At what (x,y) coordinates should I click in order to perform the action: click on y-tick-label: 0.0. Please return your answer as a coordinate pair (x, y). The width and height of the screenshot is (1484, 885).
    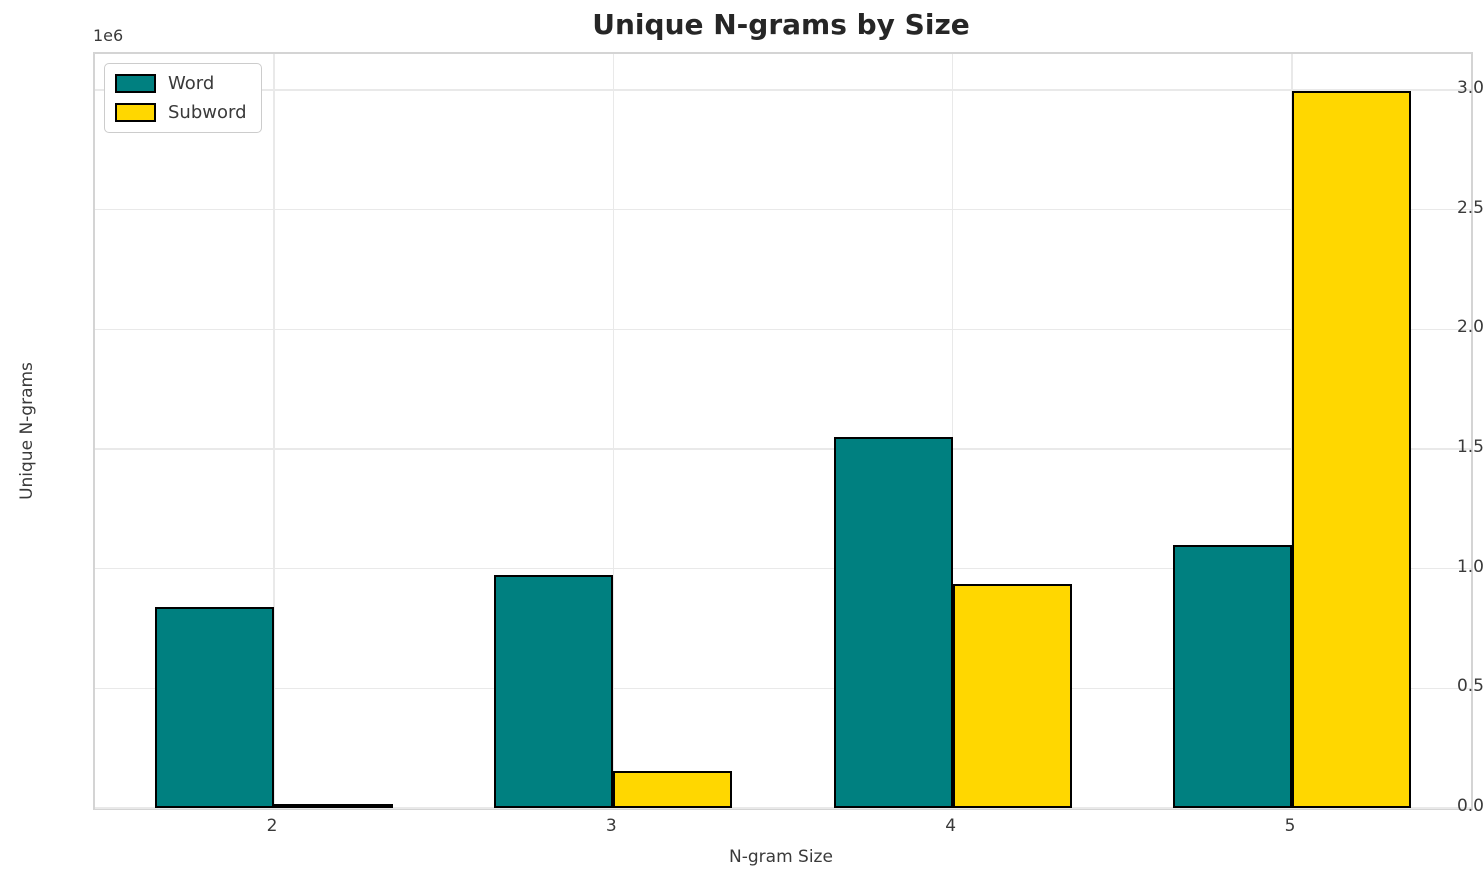
    Looking at the image, I should click on (1470, 806).